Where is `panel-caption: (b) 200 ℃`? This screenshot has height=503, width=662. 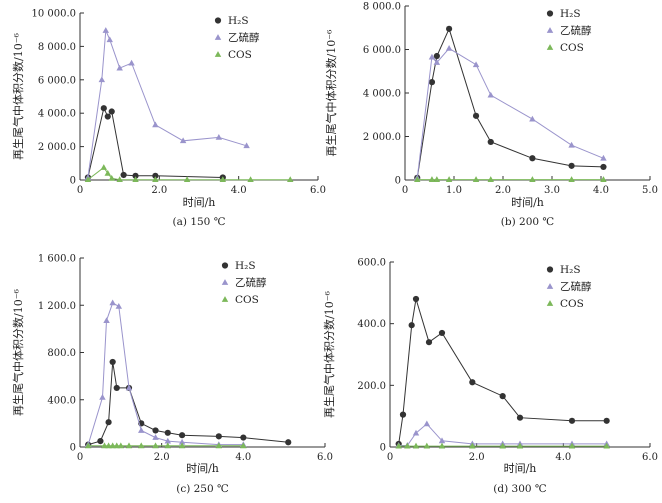
panel-caption: (b) 200 ℃ is located at coordinates (528, 222).